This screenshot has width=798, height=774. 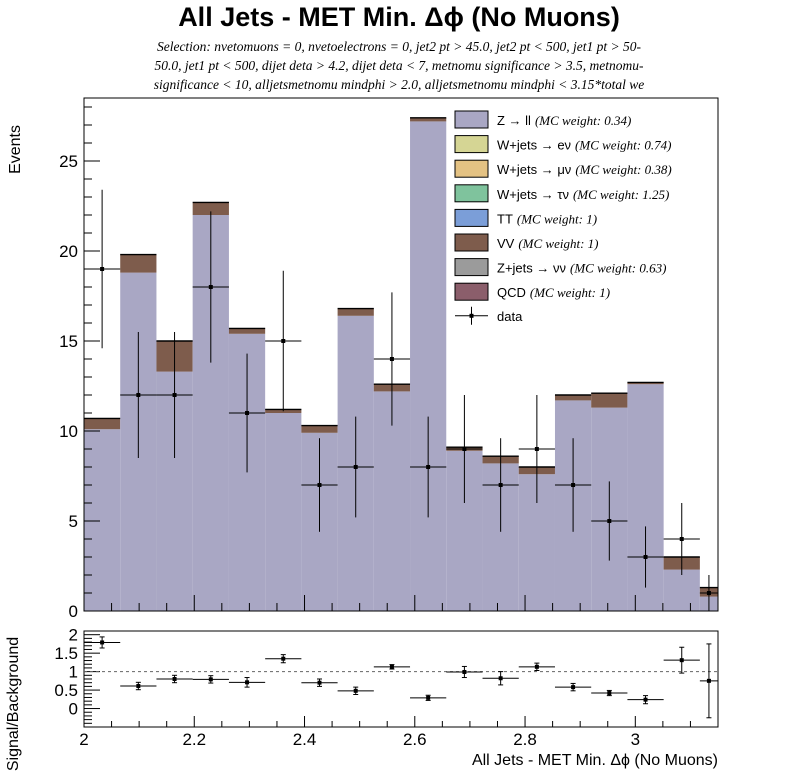 What do you see at coordinates (68, 161) in the screenshot?
I see `y-tick-label-5: 25` at bounding box center [68, 161].